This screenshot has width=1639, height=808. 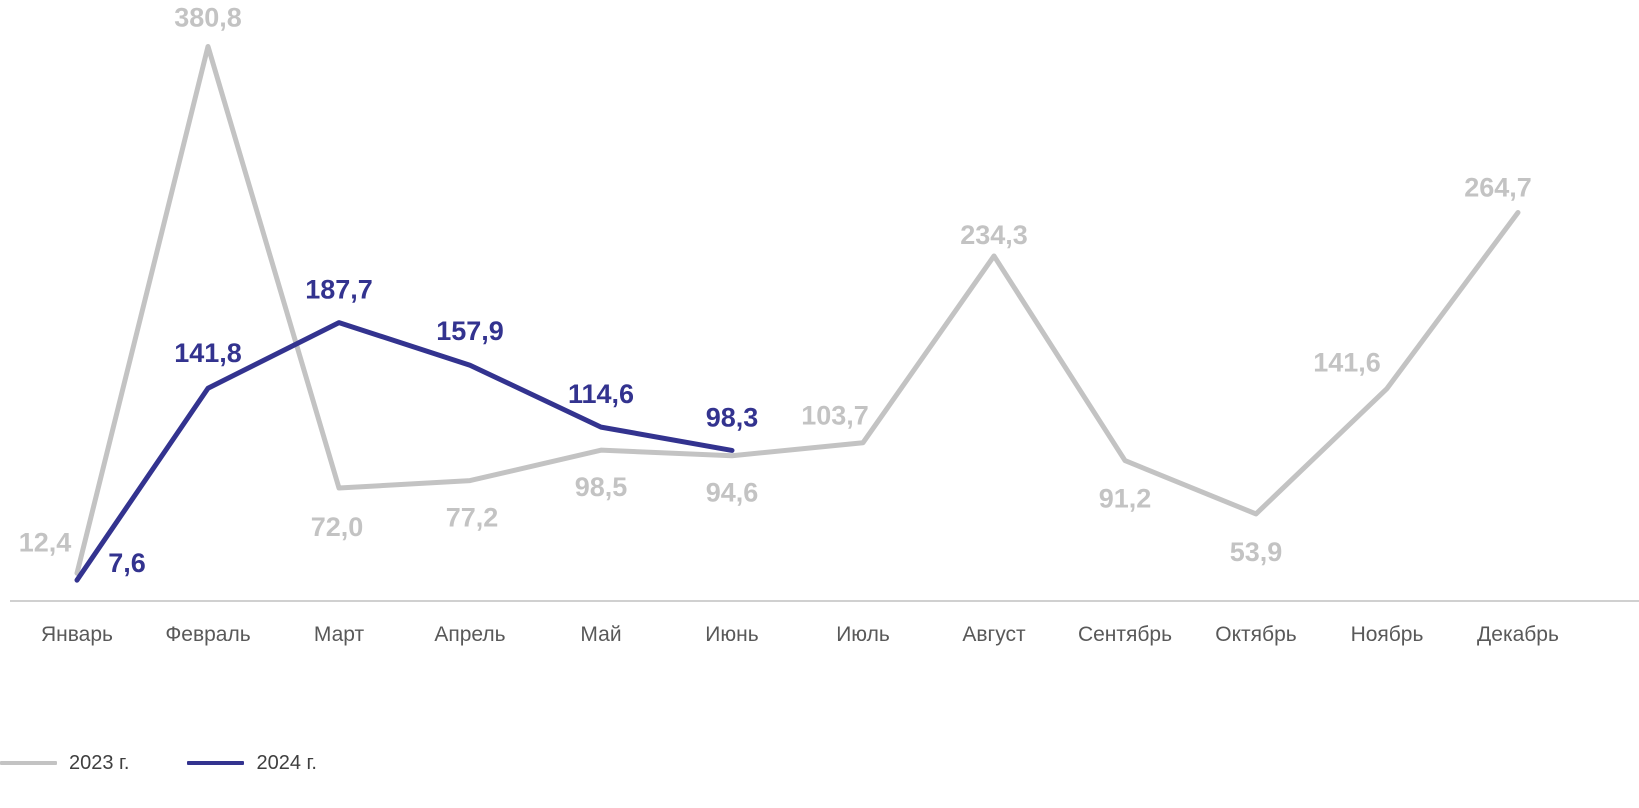 What do you see at coordinates (600, 634) in the screenshot?
I see `x-tick-label: Май` at bounding box center [600, 634].